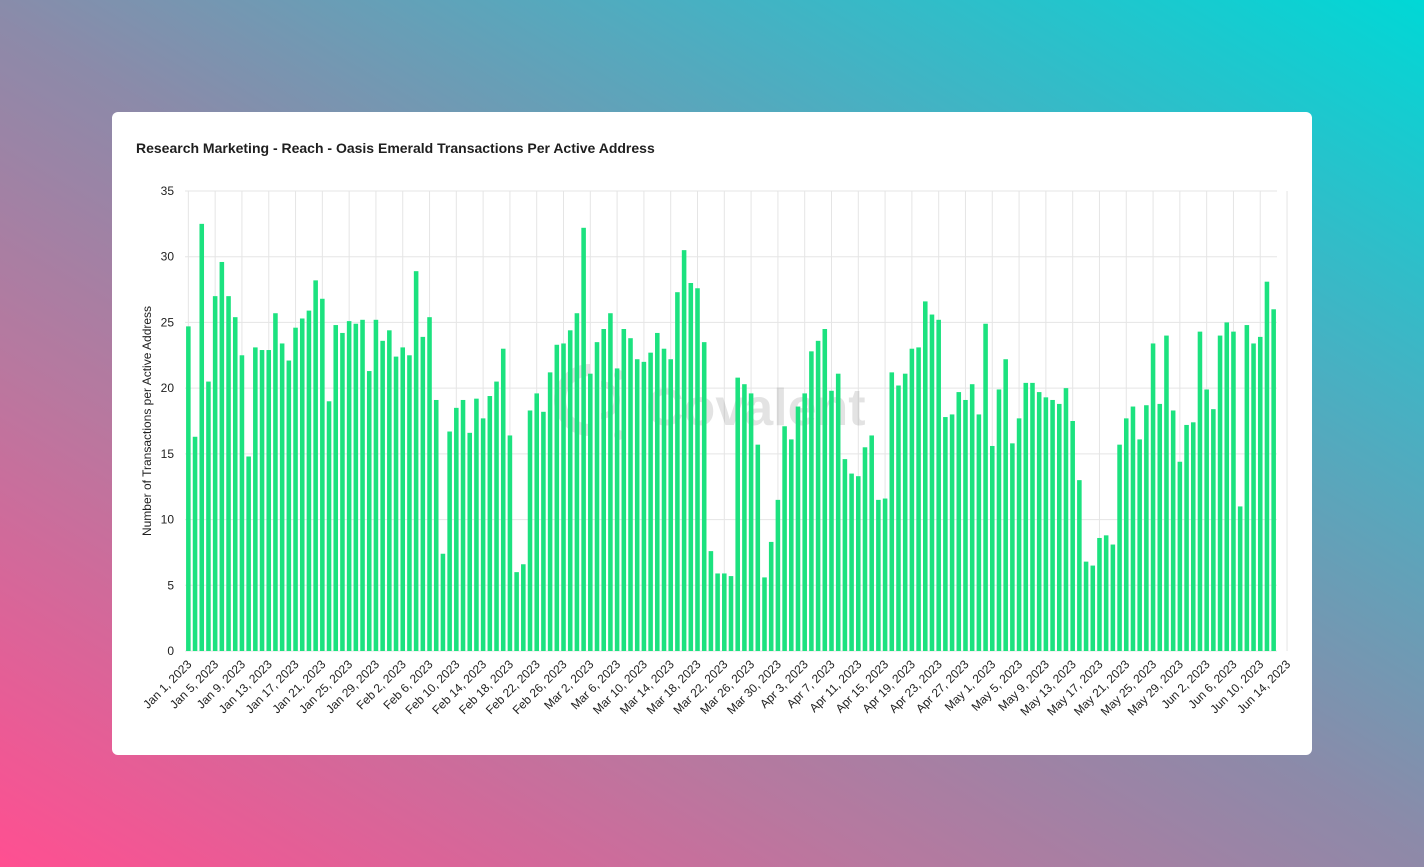 This screenshot has width=1424, height=867. Describe the element at coordinates (168, 388) in the screenshot. I see `y-tick-label: 20` at that location.